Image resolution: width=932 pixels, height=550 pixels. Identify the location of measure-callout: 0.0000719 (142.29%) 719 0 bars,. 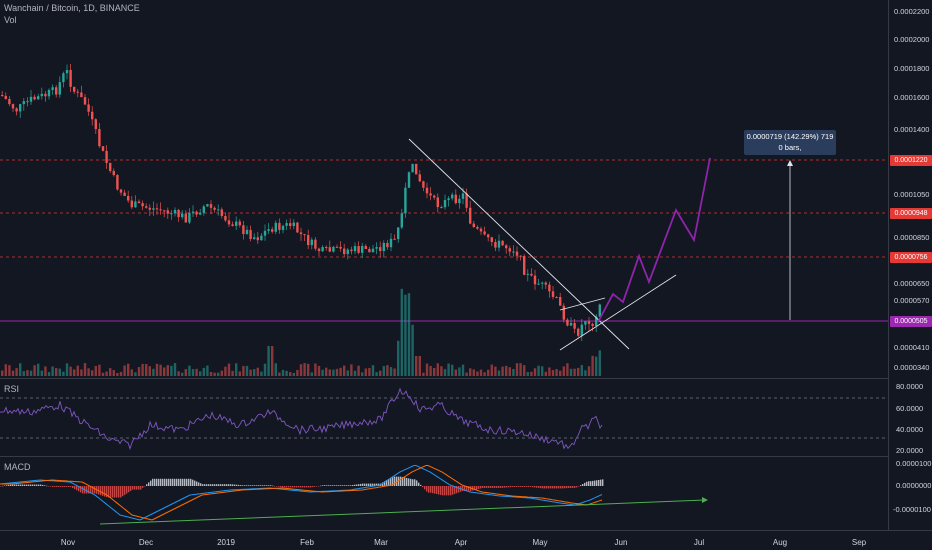
(790, 142).